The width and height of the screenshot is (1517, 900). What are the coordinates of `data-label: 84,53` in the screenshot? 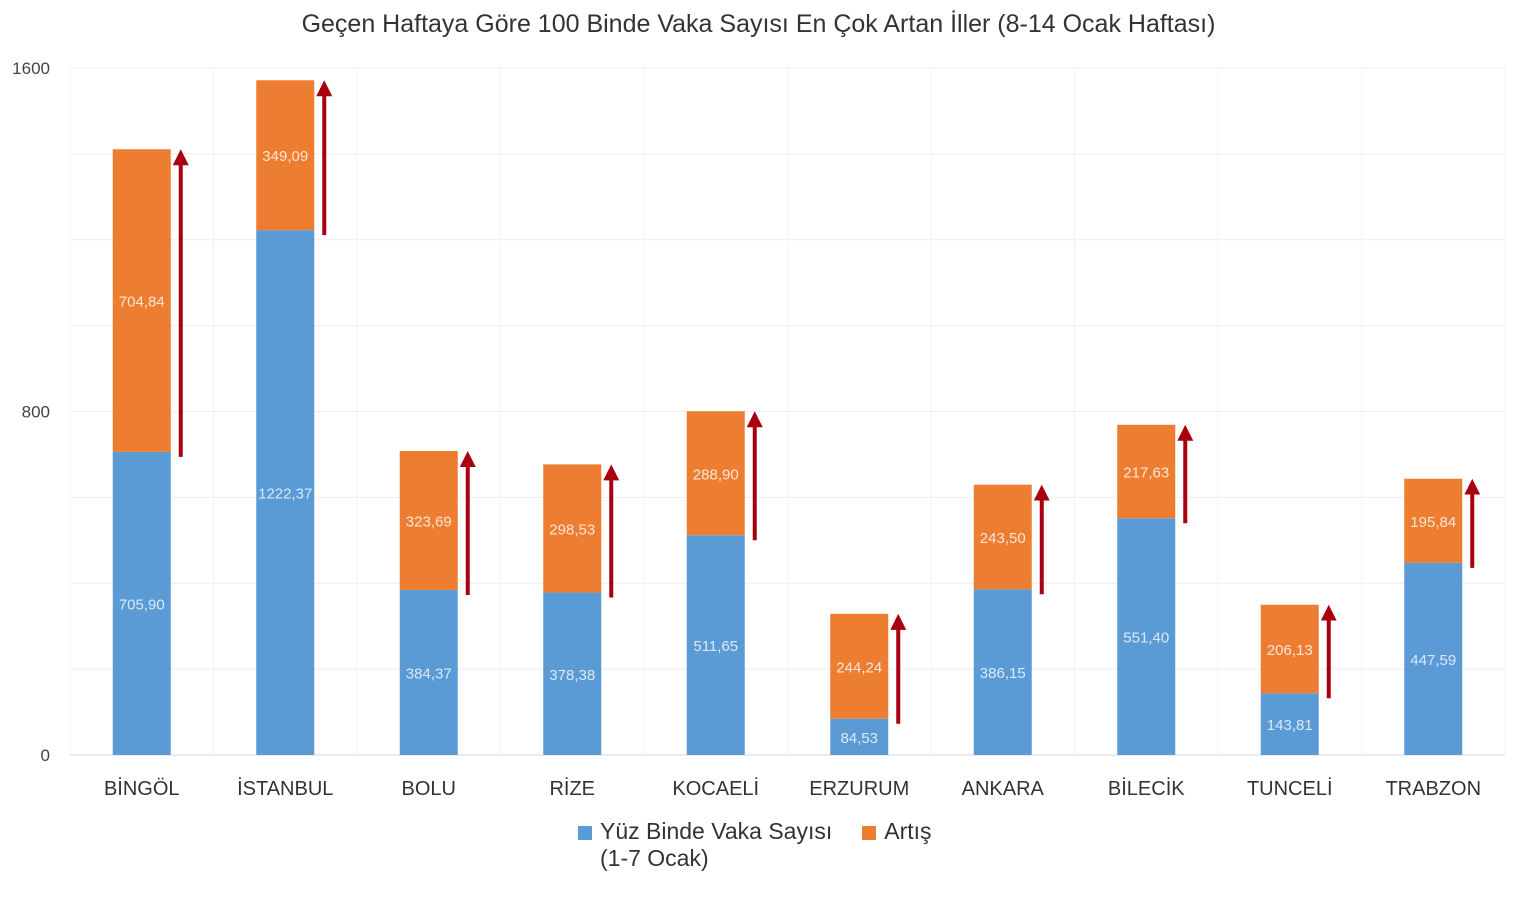 It's located at (859, 738).